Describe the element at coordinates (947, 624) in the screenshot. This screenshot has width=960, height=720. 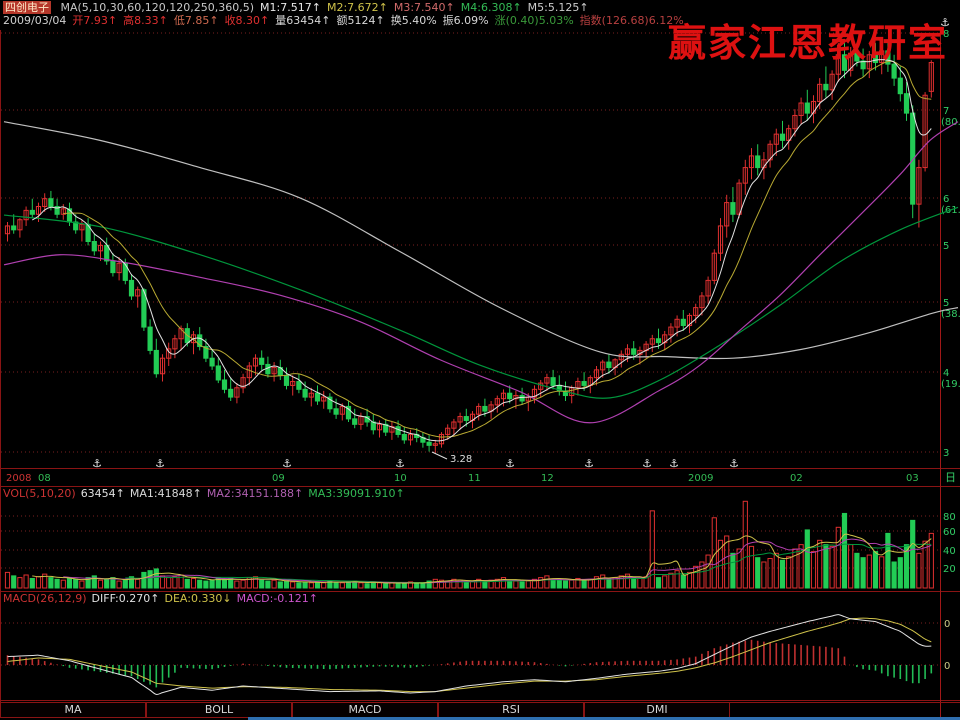
I see `macd-axis-label: 0` at that location.